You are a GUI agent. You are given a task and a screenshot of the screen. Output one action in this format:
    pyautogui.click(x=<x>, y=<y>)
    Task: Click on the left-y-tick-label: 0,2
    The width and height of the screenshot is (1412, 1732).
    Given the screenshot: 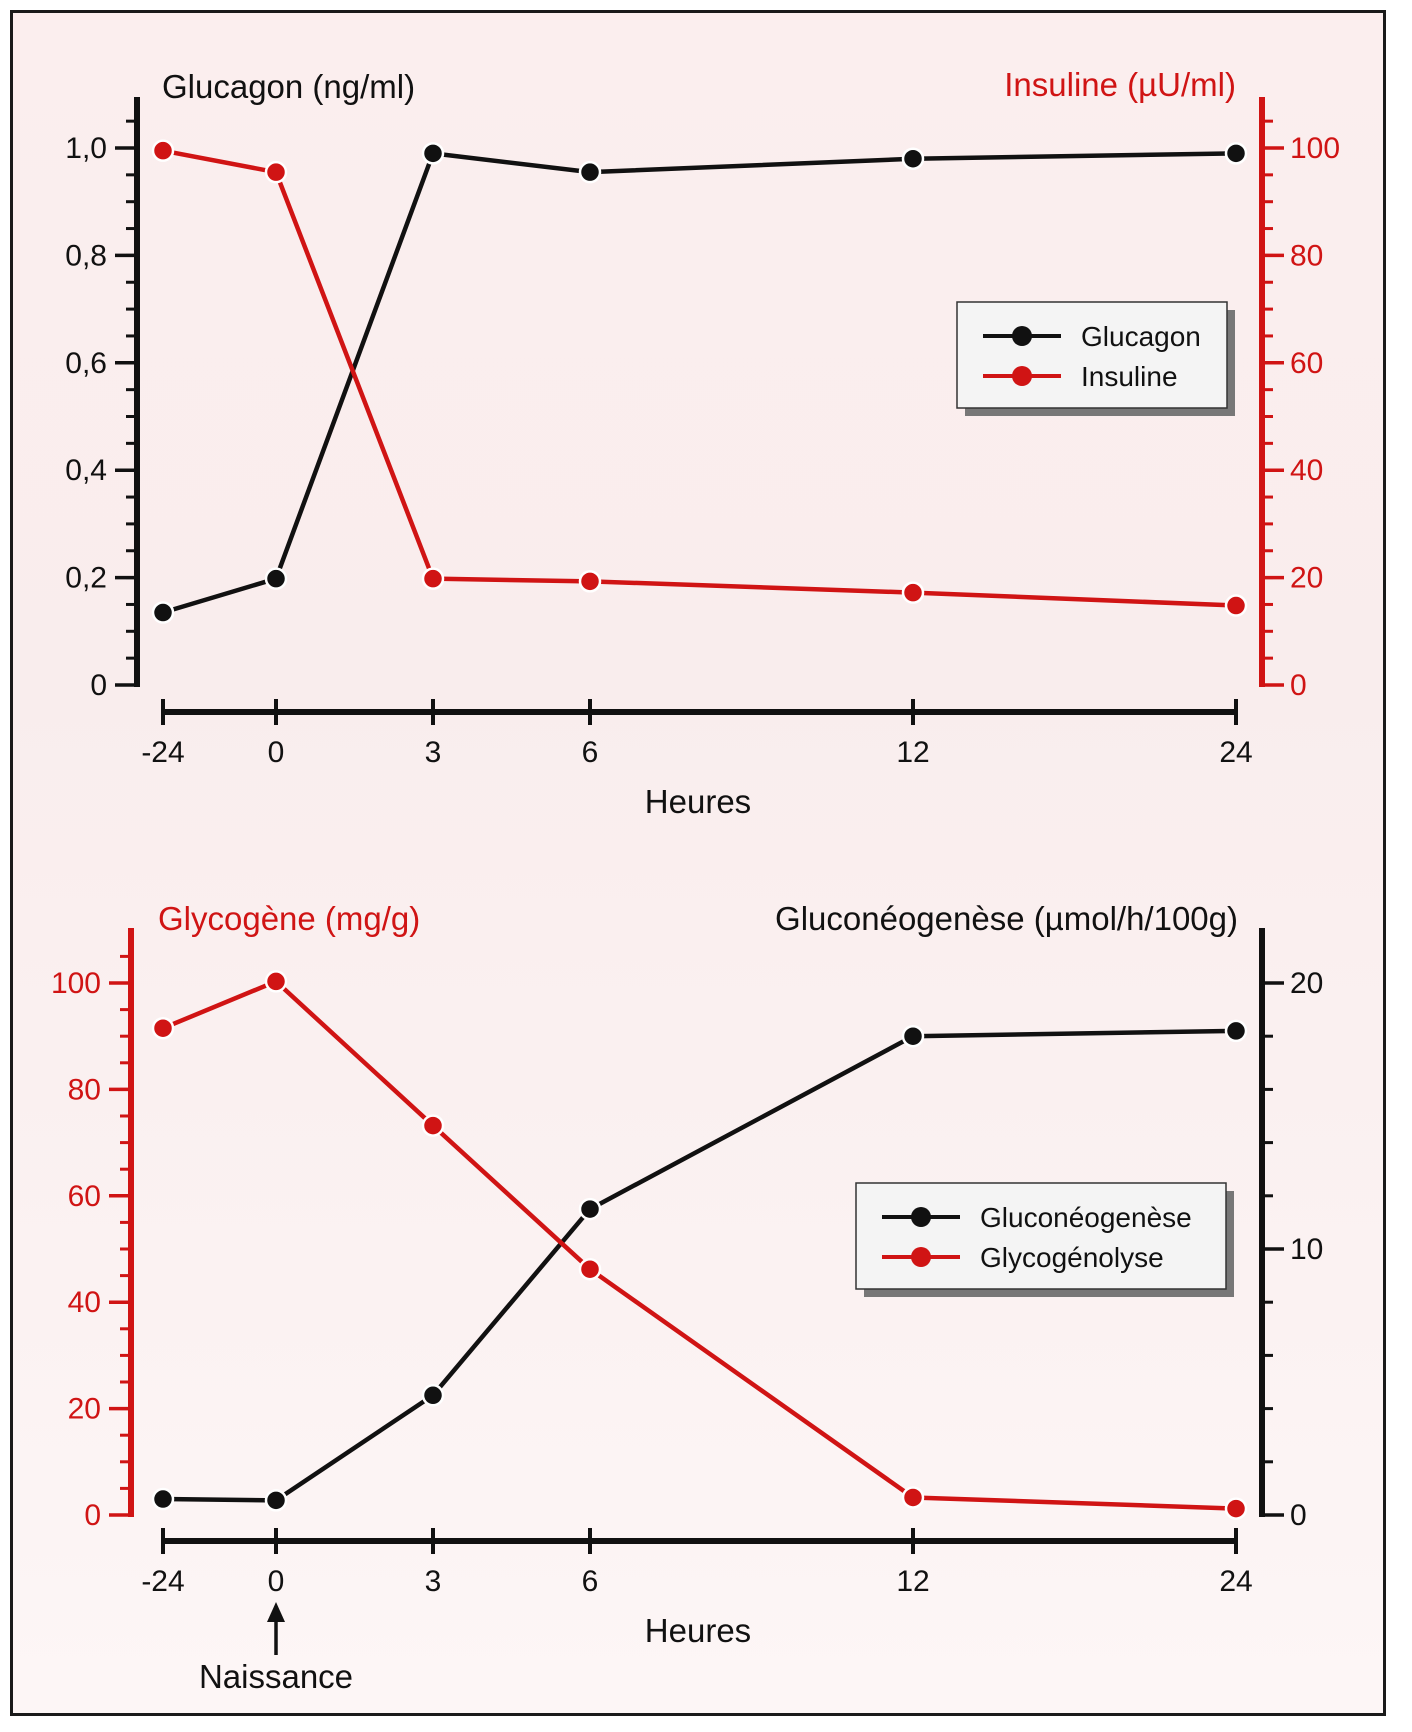 What is the action you would take?
    pyautogui.click(x=86, y=578)
    